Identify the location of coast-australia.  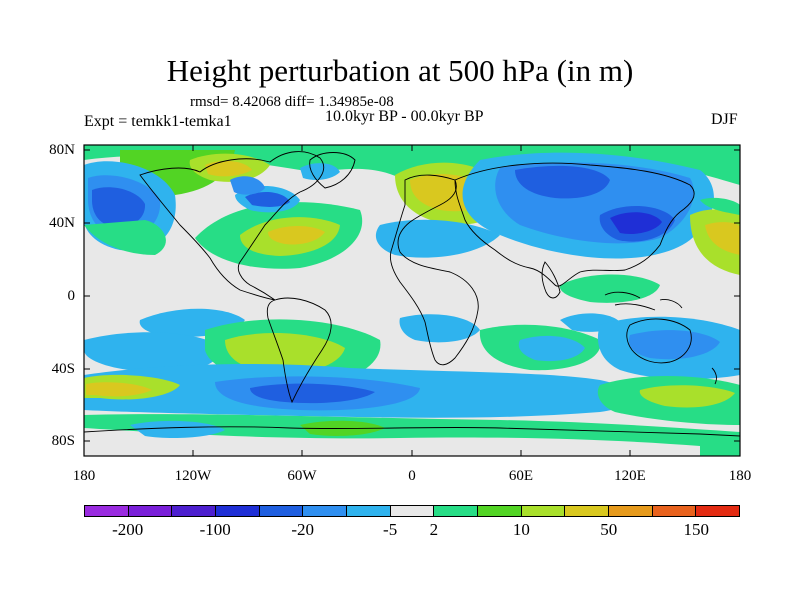
(659, 341).